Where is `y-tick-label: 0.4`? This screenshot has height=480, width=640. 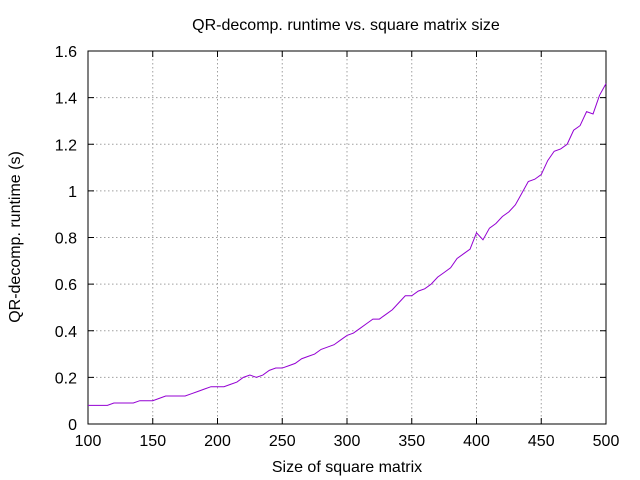 y-tick-label: 0.4 is located at coordinates (66, 332).